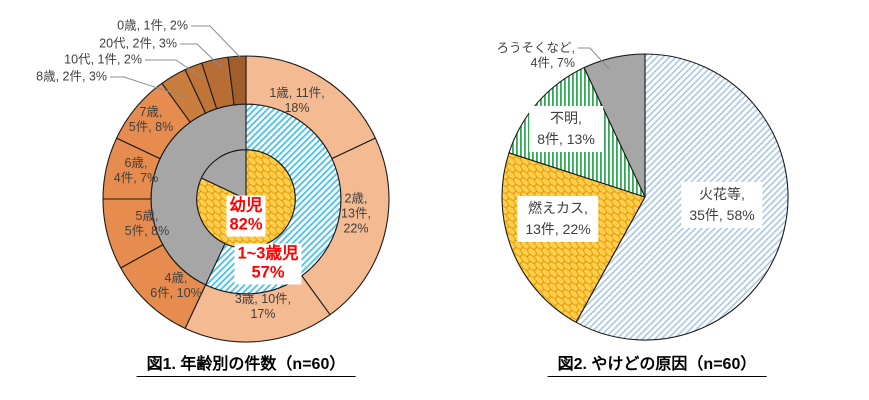  I want to click on figure2-caption: 図2. やけどの原因（n=60）, so click(657, 363).